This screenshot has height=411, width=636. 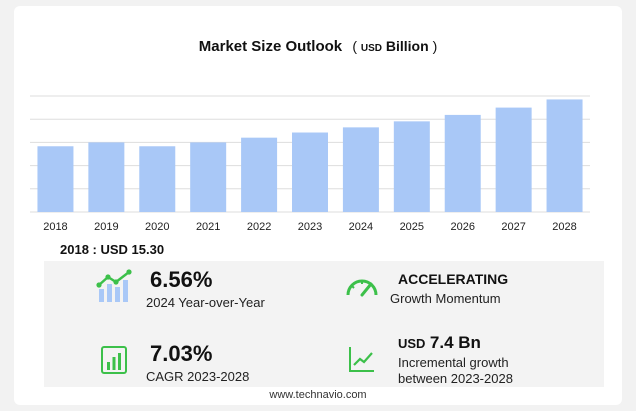 What do you see at coordinates (181, 353) in the screenshot?
I see `cagr-value: 7.03%` at bounding box center [181, 353].